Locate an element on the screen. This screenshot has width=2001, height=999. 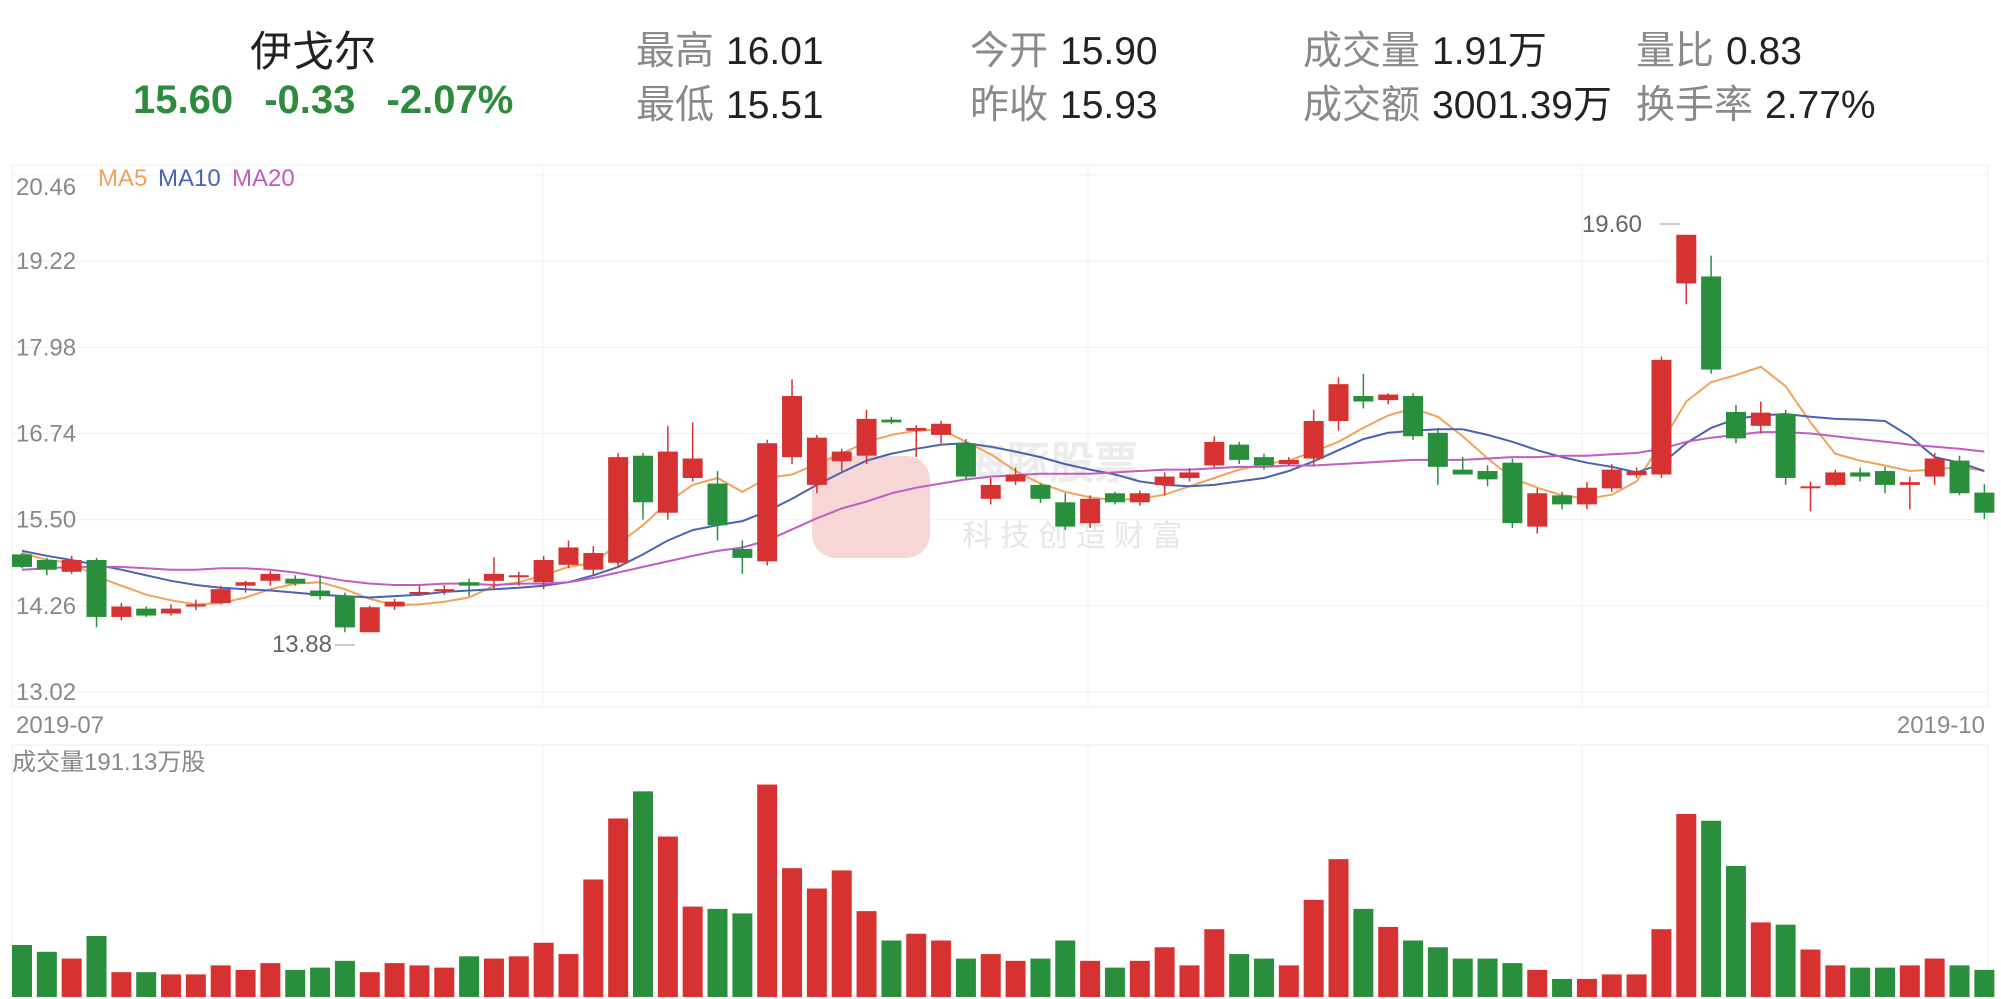
price-change: -0.33 is located at coordinates (310, 100).